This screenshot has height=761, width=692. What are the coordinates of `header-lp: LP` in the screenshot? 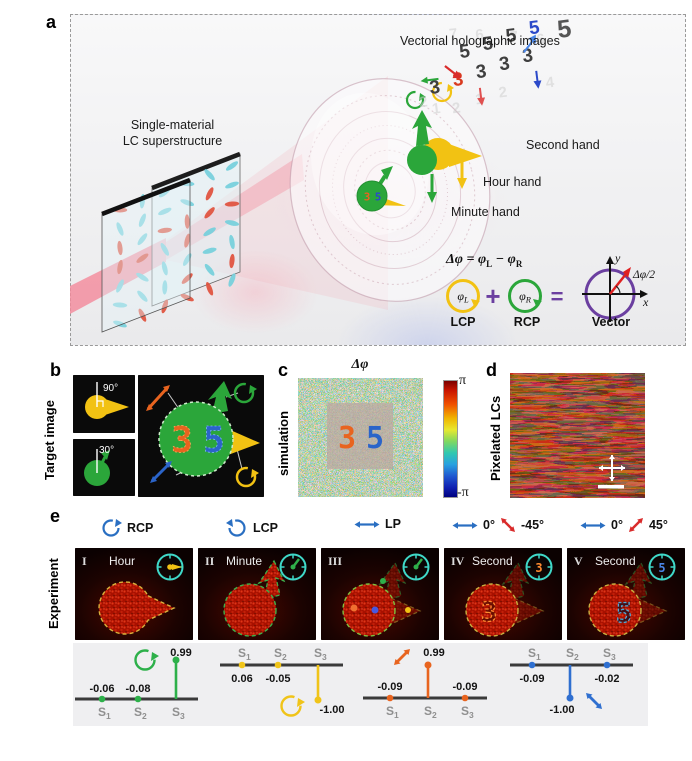 It's located at (377, 524).